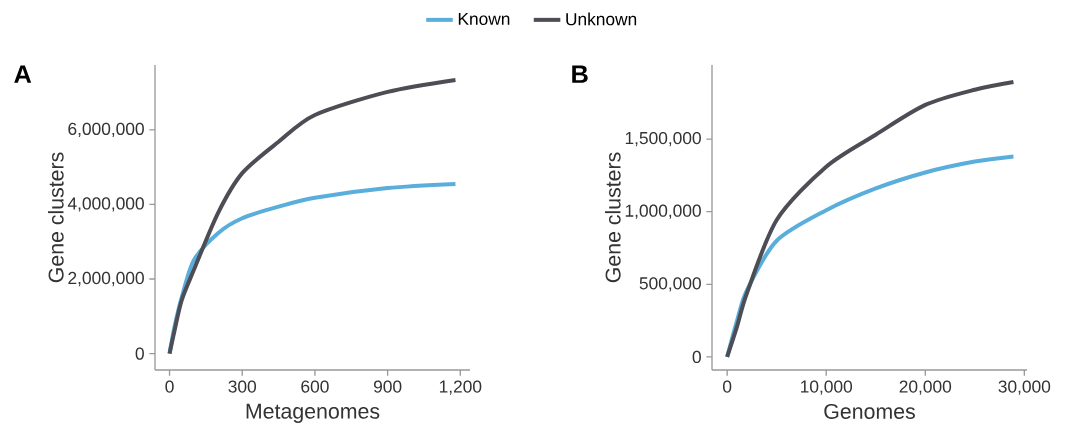 This screenshot has width=1065, height=437. I want to click on text: A, so click(23, 74).